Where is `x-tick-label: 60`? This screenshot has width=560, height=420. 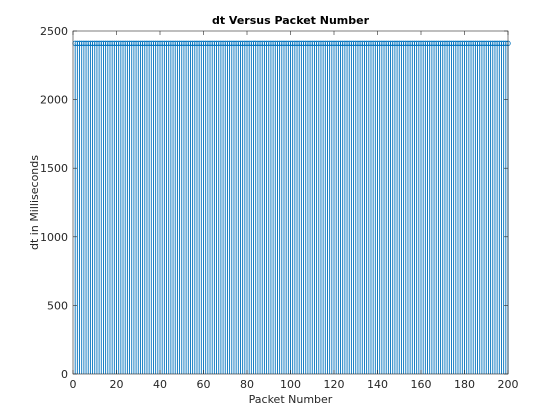 x-tick-label: 60 is located at coordinates (204, 384).